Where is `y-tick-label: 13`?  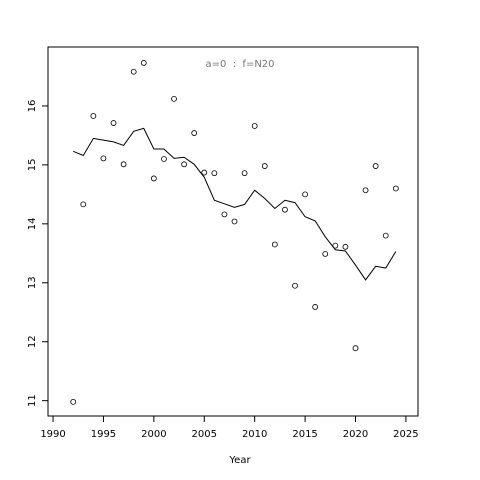 y-tick-label: 13 is located at coordinates (32, 282).